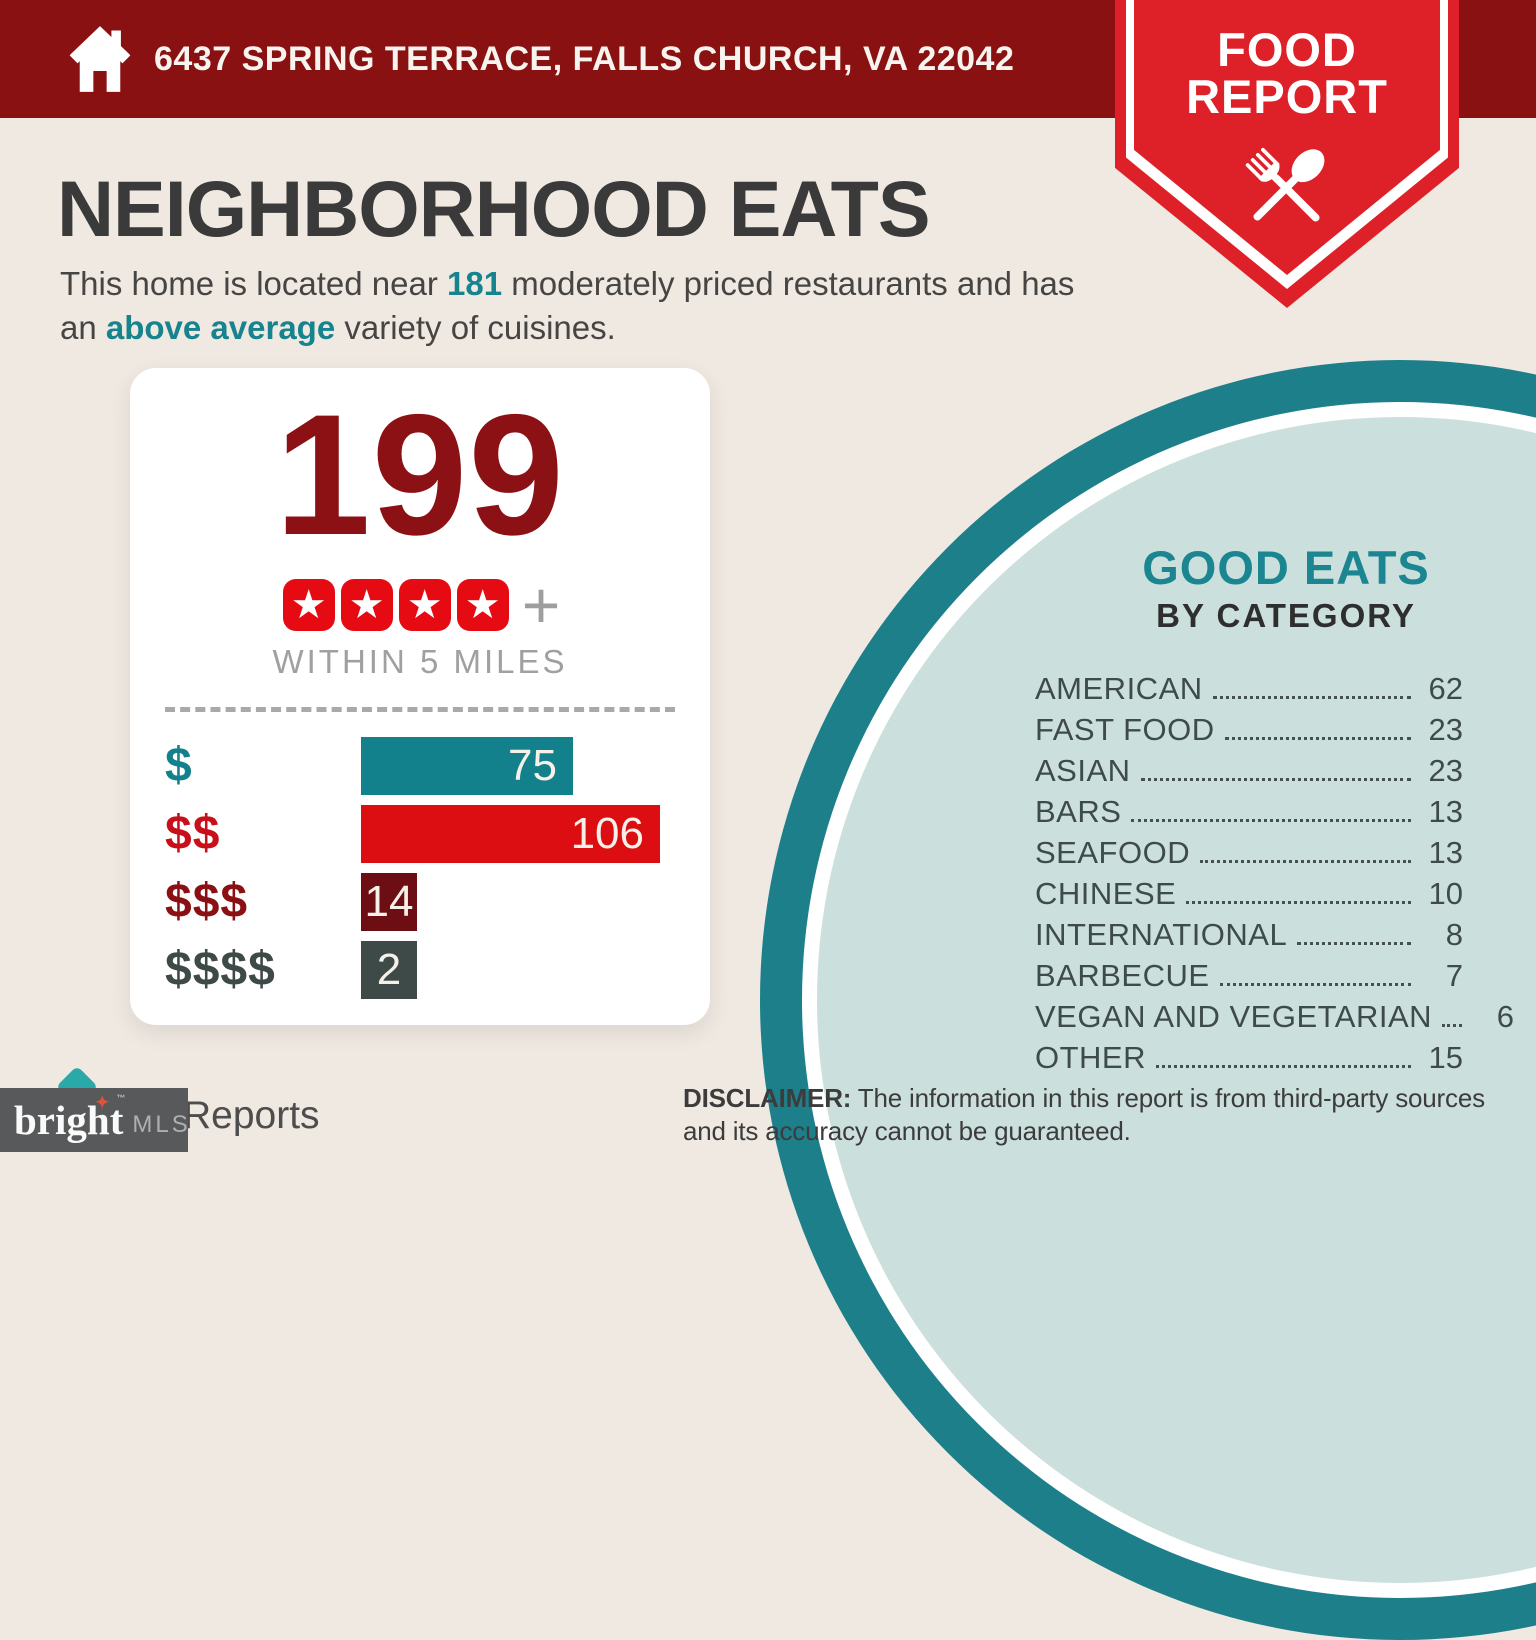  What do you see at coordinates (1445, 1057) in the screenshot?
I see `category-value: 15` at bounding box center [1445, 1057].